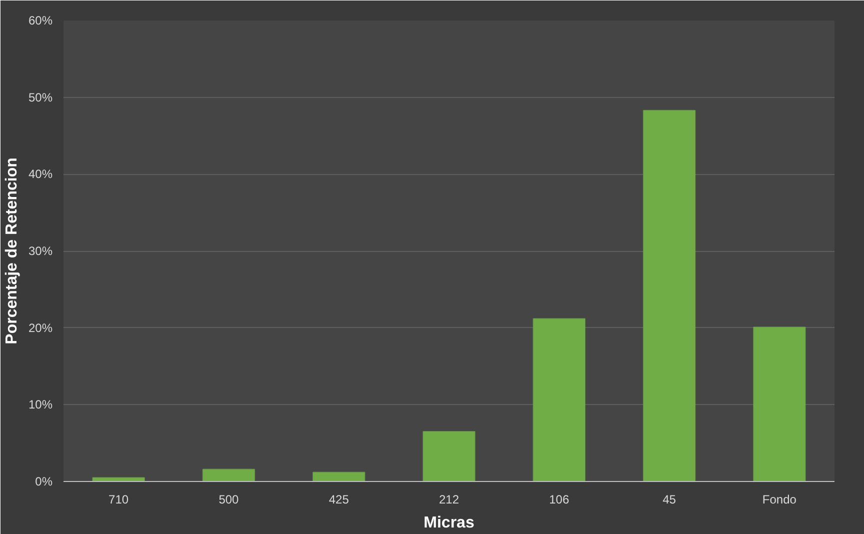 The width and height of the screenshot is (864, 534). What do you see at coordinates (40, 97) in the screenshot?
I see `y-tick-label: 50%` at bounding box center [40, 97].